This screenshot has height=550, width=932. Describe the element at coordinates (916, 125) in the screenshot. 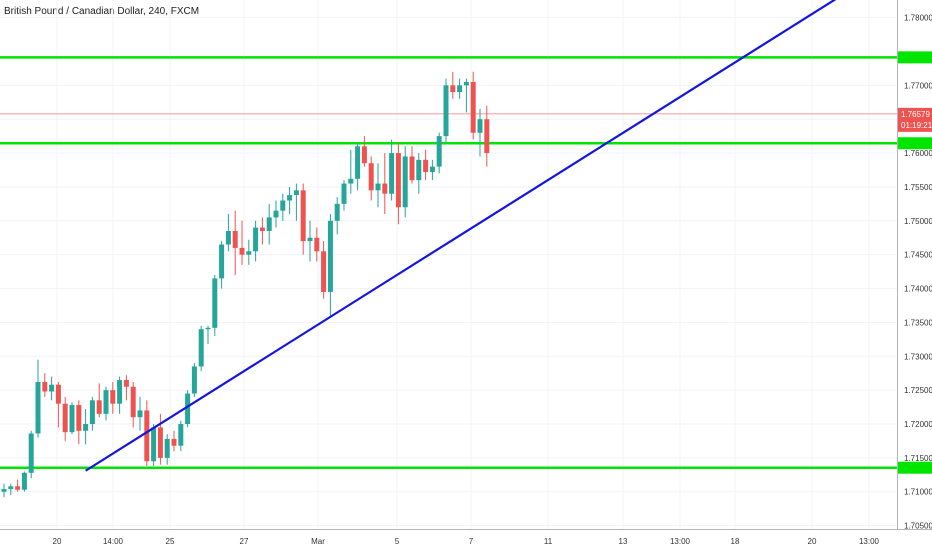

I see `countdown-label: 01:19:21` at that location.